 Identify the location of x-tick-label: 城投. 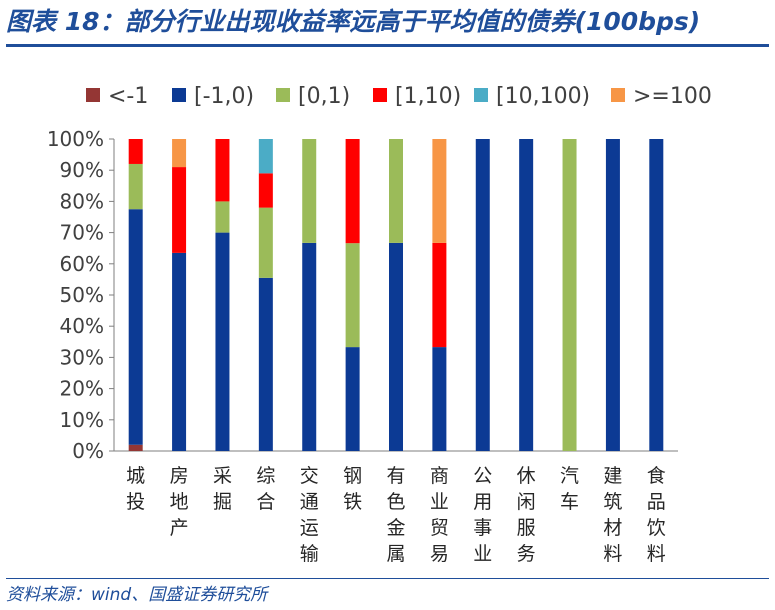
(135, 489).